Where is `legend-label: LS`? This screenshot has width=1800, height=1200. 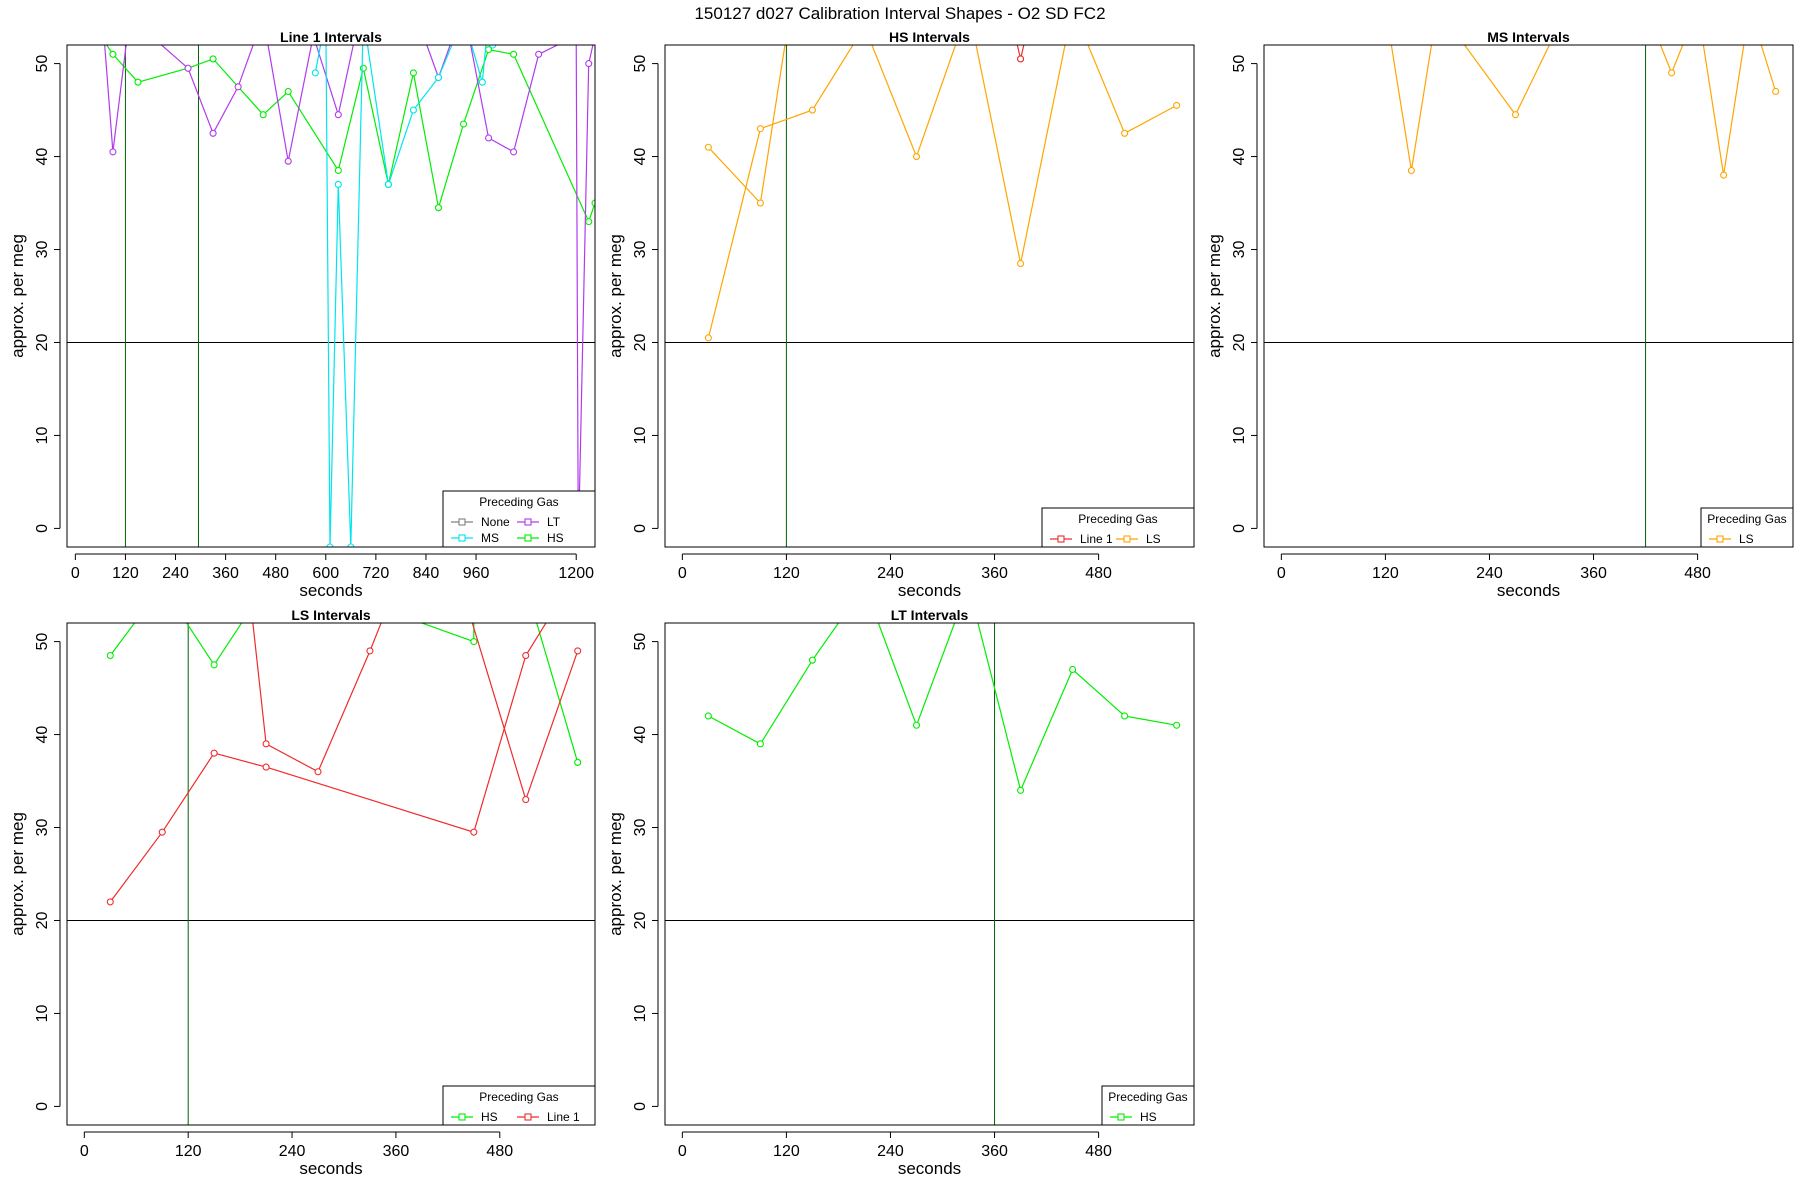
legend-label: LS is located at coordinates (1746, 539).